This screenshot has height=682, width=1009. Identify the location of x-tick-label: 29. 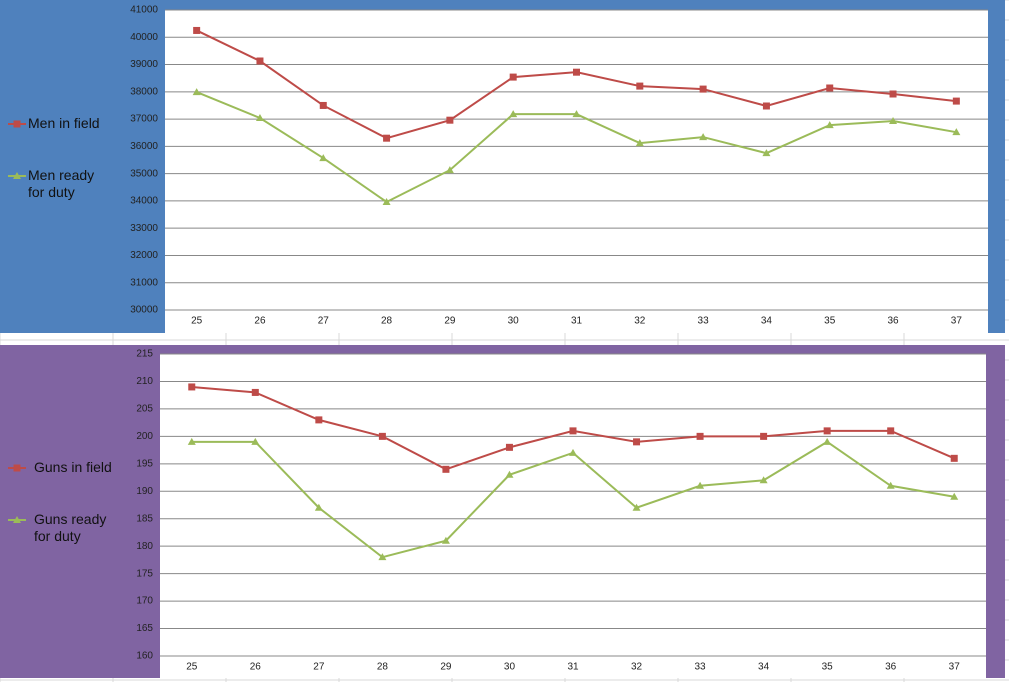
(446, 667).